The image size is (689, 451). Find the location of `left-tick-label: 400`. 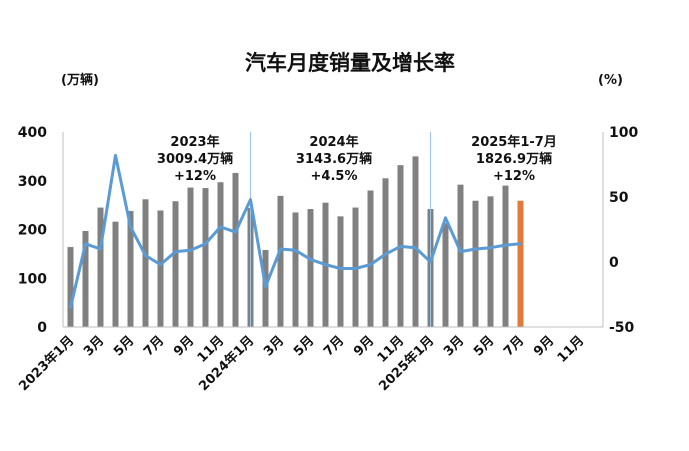

left-tick-label: 400 is located at coordinates (32, 133).